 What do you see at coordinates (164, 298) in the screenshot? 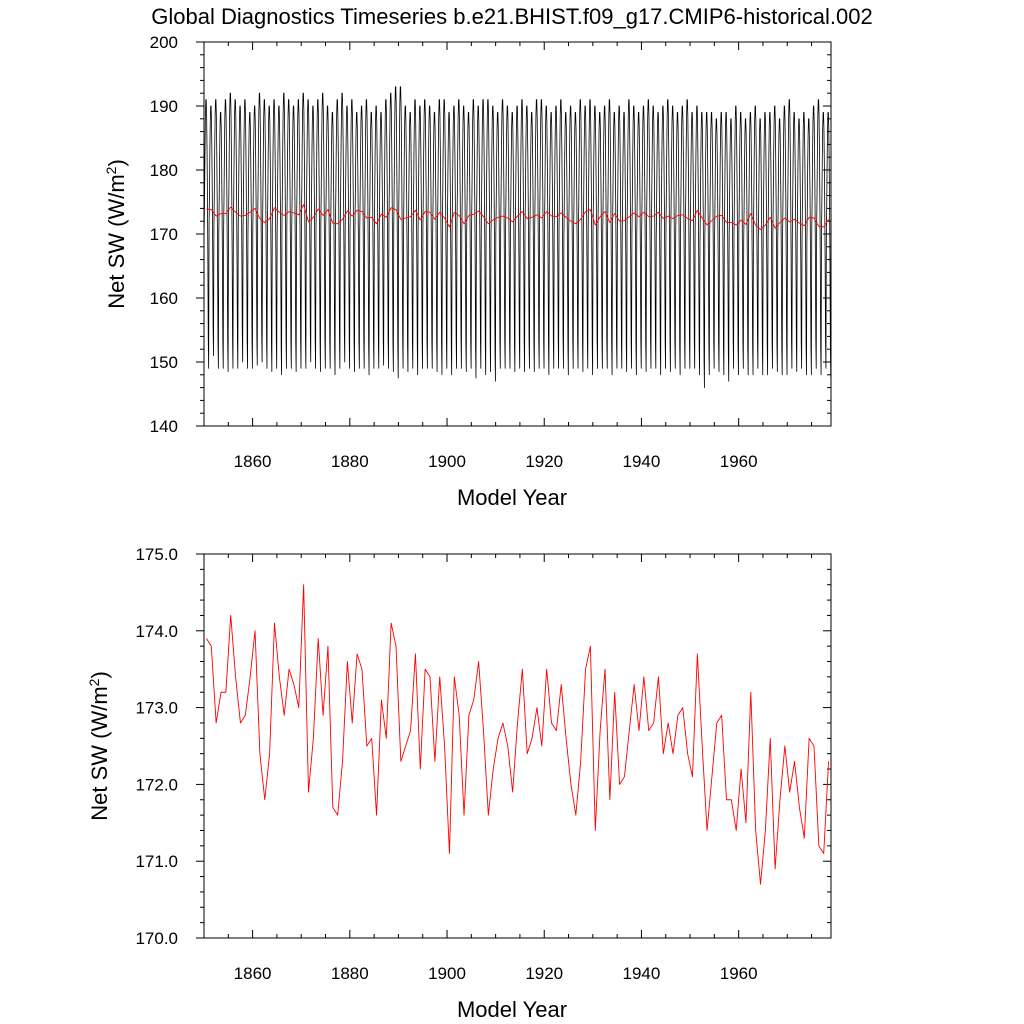
I see `top-y-tick-label-2: 160` at bounding box center [164, 298].